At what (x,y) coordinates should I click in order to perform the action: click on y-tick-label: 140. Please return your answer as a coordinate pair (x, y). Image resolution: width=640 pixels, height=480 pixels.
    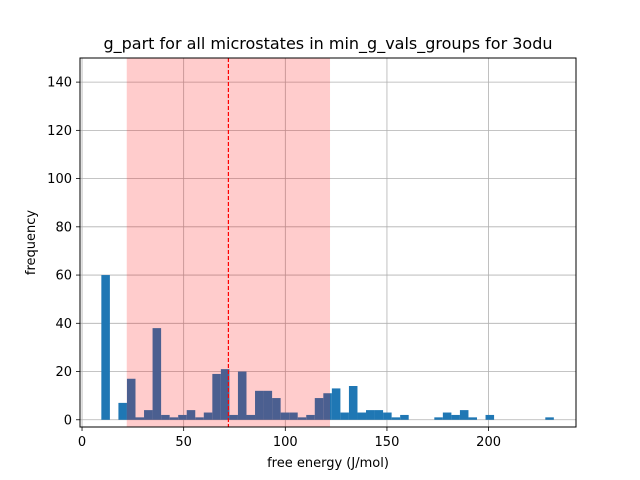
    Looking at the image, I should click on (59, 83).